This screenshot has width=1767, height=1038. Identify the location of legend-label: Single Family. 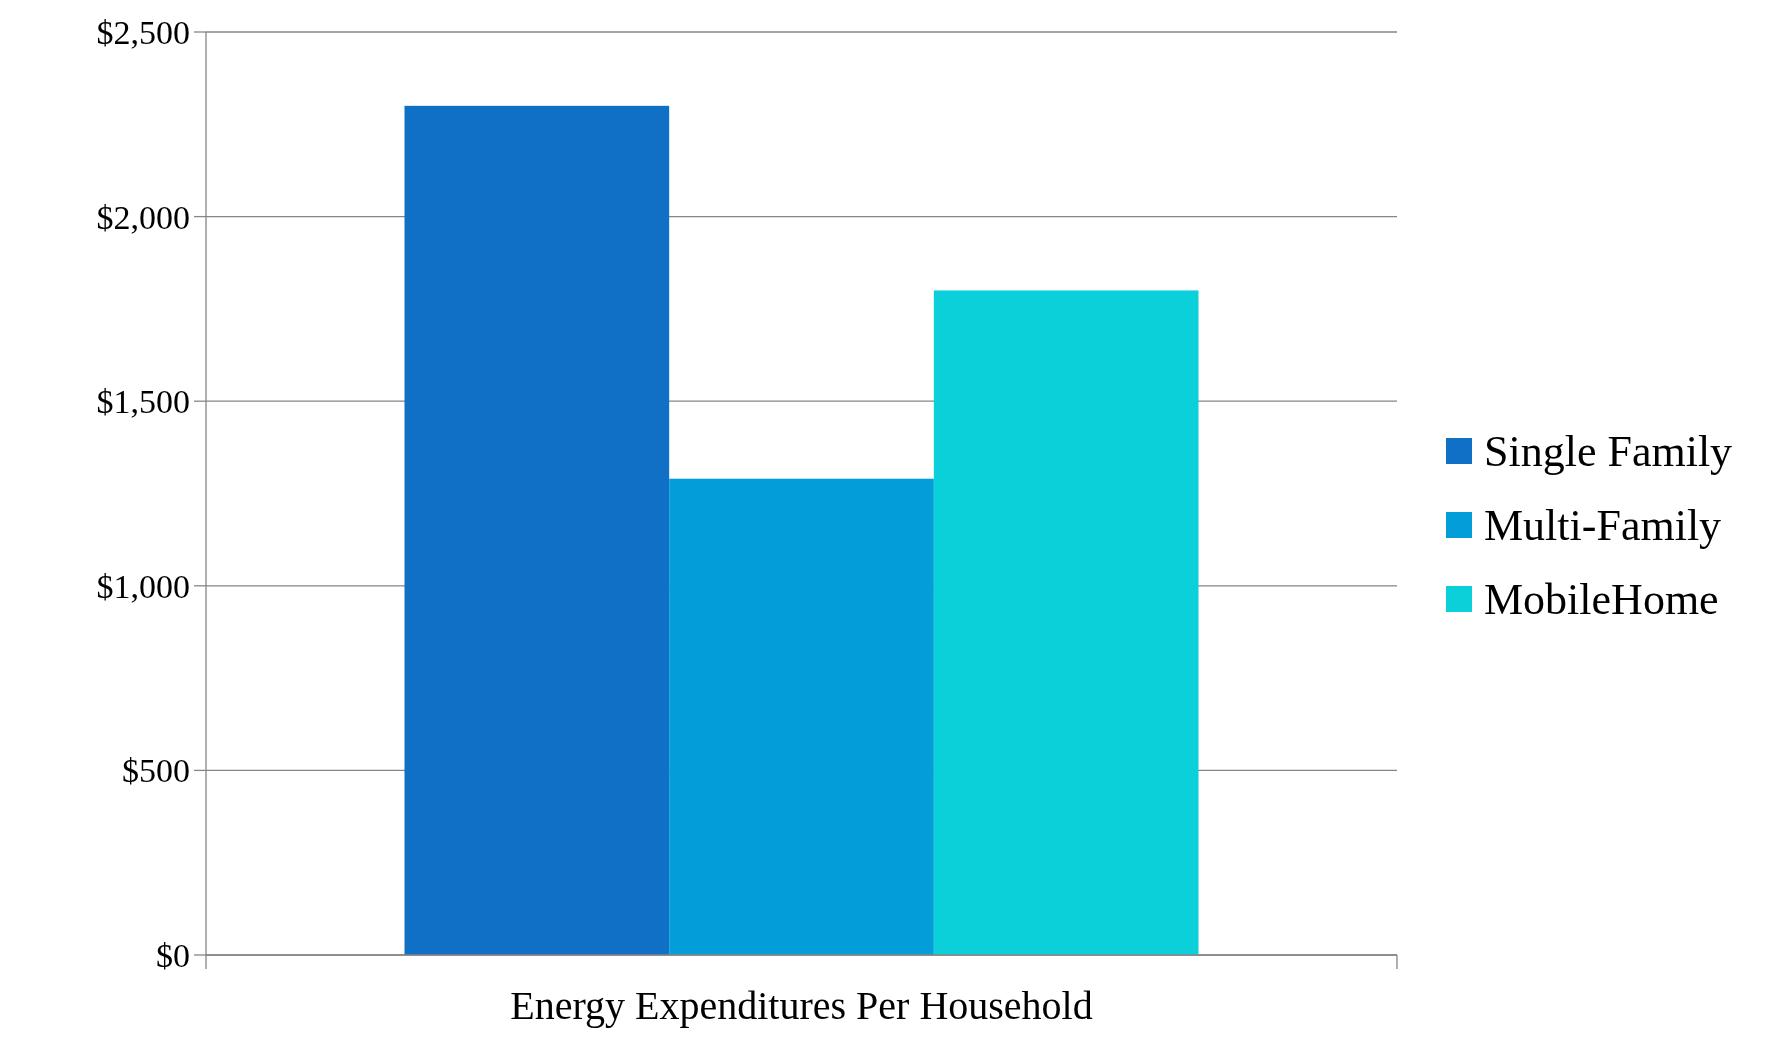
(1608, 452).